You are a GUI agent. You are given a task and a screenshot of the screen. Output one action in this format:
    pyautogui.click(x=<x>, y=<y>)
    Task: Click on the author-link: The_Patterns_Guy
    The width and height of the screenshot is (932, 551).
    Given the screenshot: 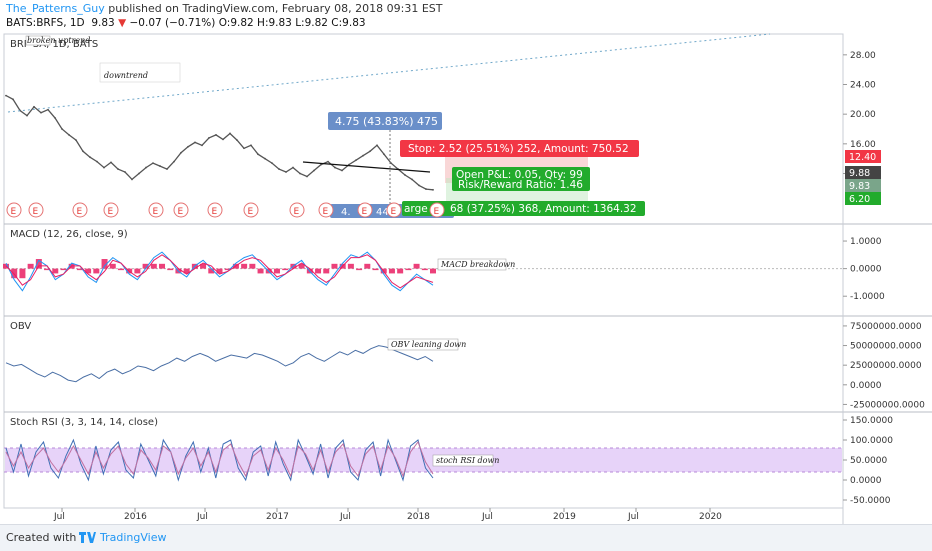 What is the action you would take?
    pyautogui.click(x=55, y=8)
    